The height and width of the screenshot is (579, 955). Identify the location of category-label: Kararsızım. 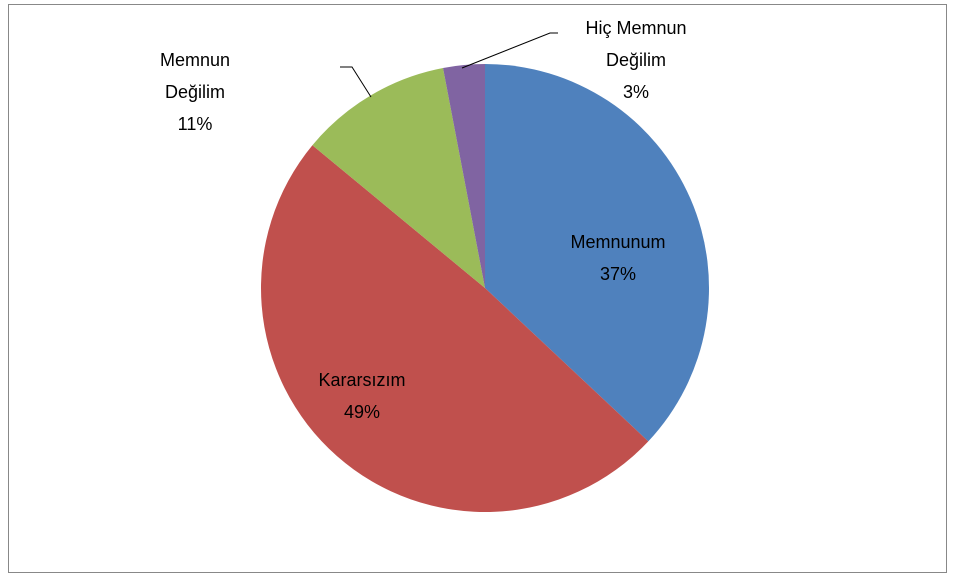
(362, 380).